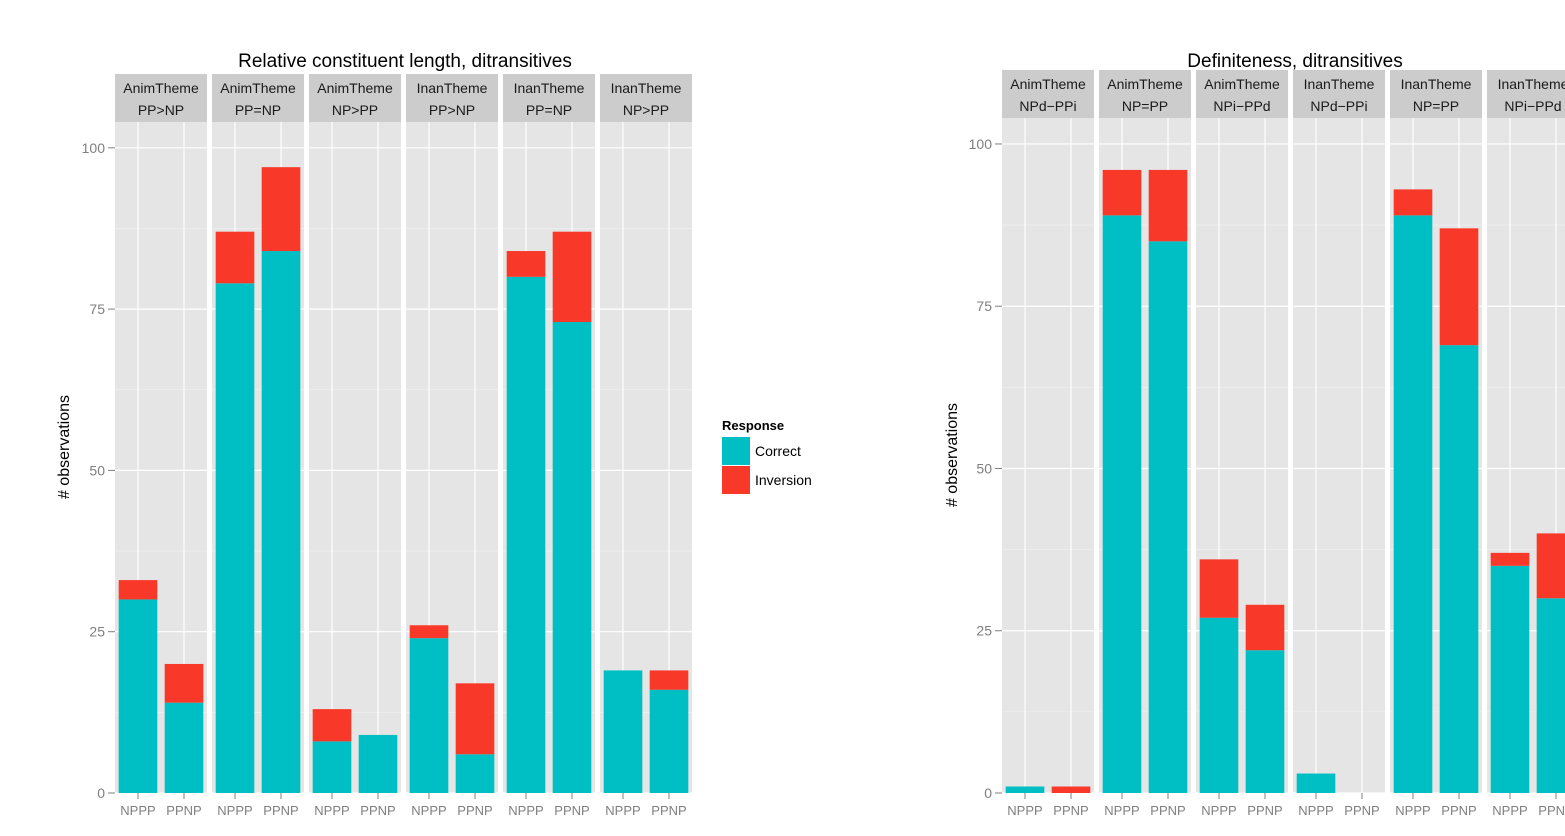  What do you see at coordinates (161, 446) in the screenshot?
I see `facet-panel: AnimTheme PP>NP NPPP PPNP` at bounding box center [161, 446].